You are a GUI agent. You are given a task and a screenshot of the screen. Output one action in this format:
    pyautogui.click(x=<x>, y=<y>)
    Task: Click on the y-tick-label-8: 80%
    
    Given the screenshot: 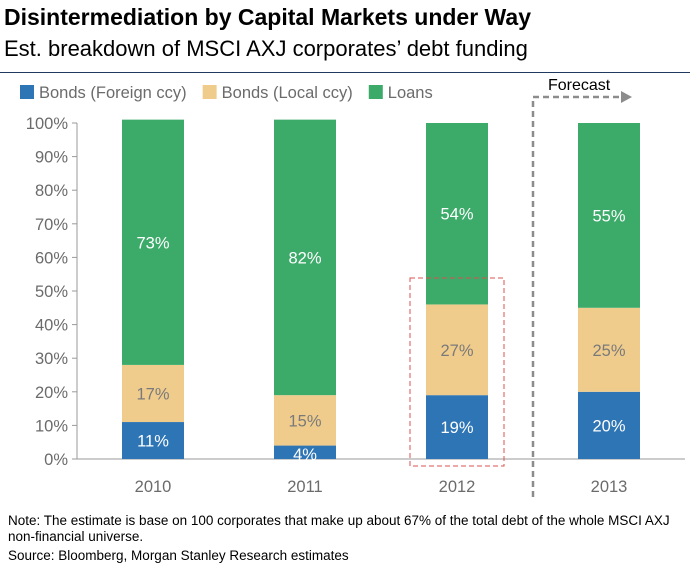 What is the action you would take?
    pyautogui.click(x=51, y=191)
    